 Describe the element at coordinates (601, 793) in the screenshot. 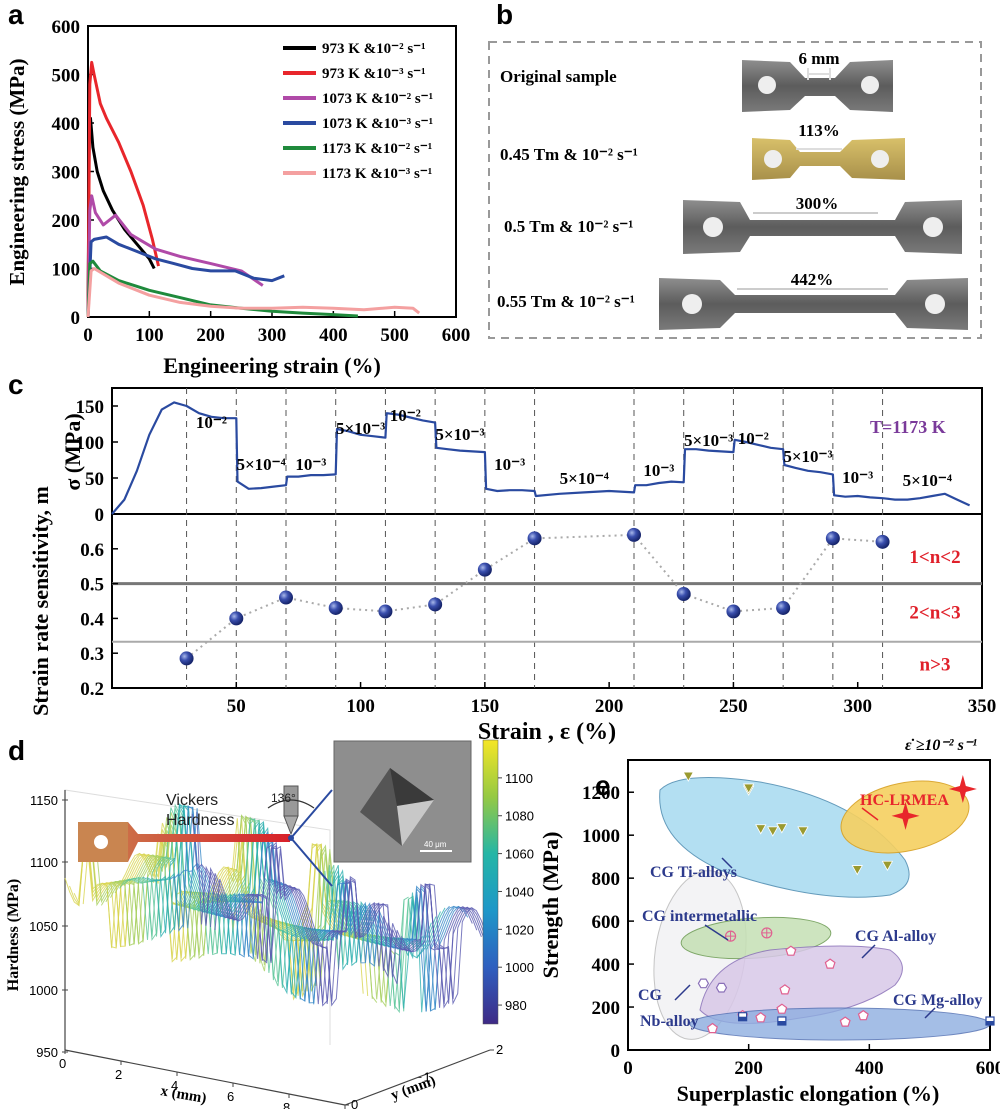

I see `panel-e-ytick-label: 1200` at that location.